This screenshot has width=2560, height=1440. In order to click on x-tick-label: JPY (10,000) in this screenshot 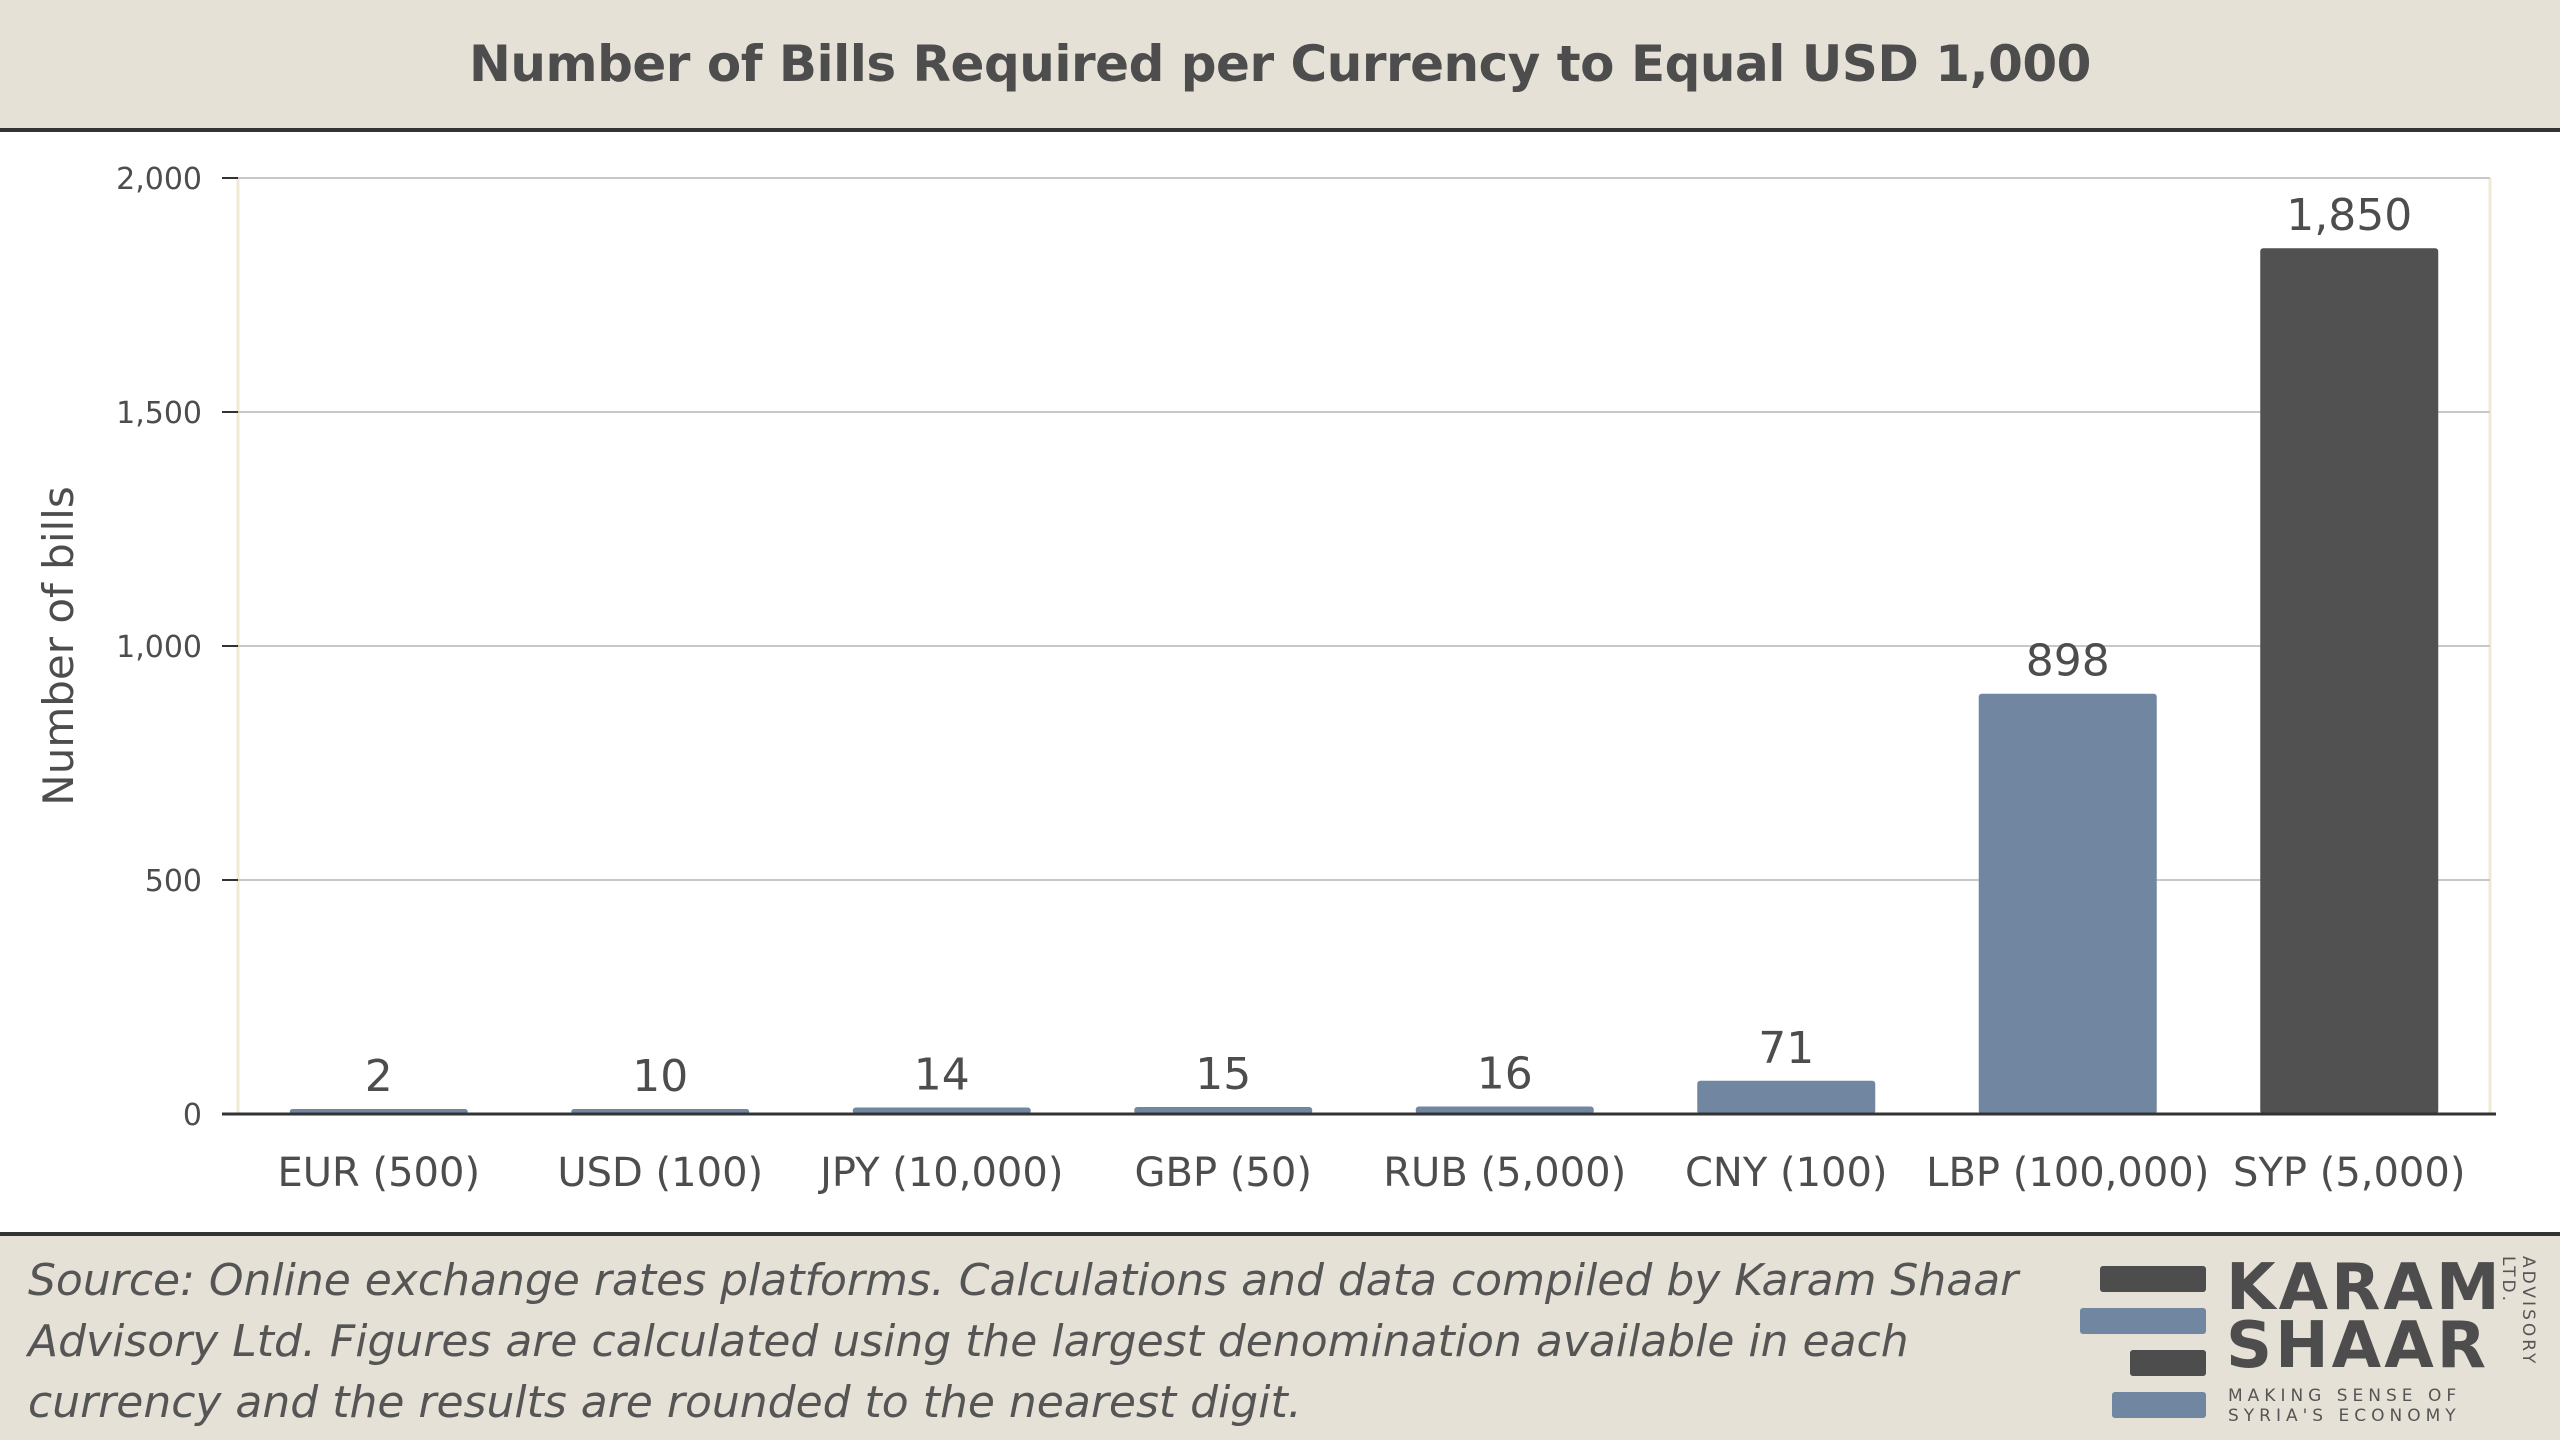, I will do `click(940, 1173)`.